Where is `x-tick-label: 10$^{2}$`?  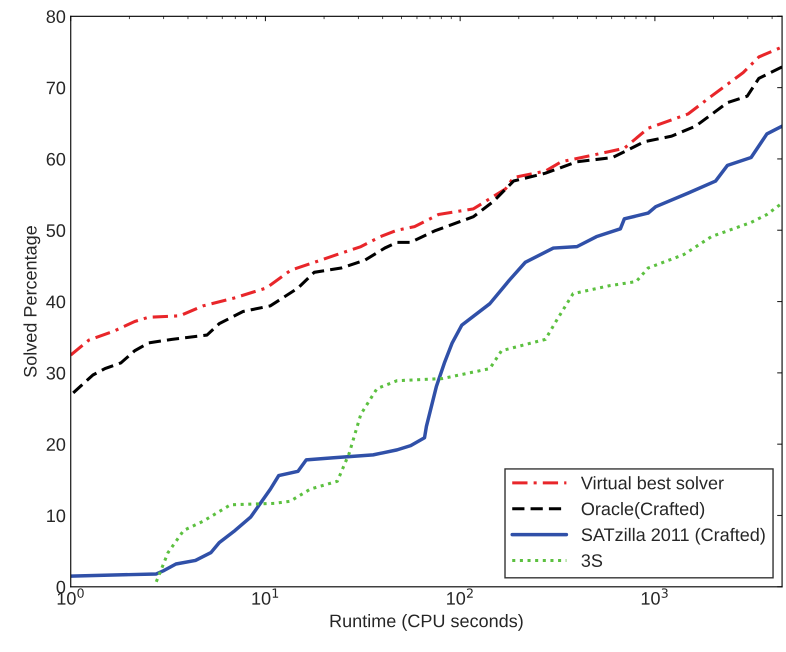
x-tick-label: 10$^{2}$ is located at coordinates (460, 596).